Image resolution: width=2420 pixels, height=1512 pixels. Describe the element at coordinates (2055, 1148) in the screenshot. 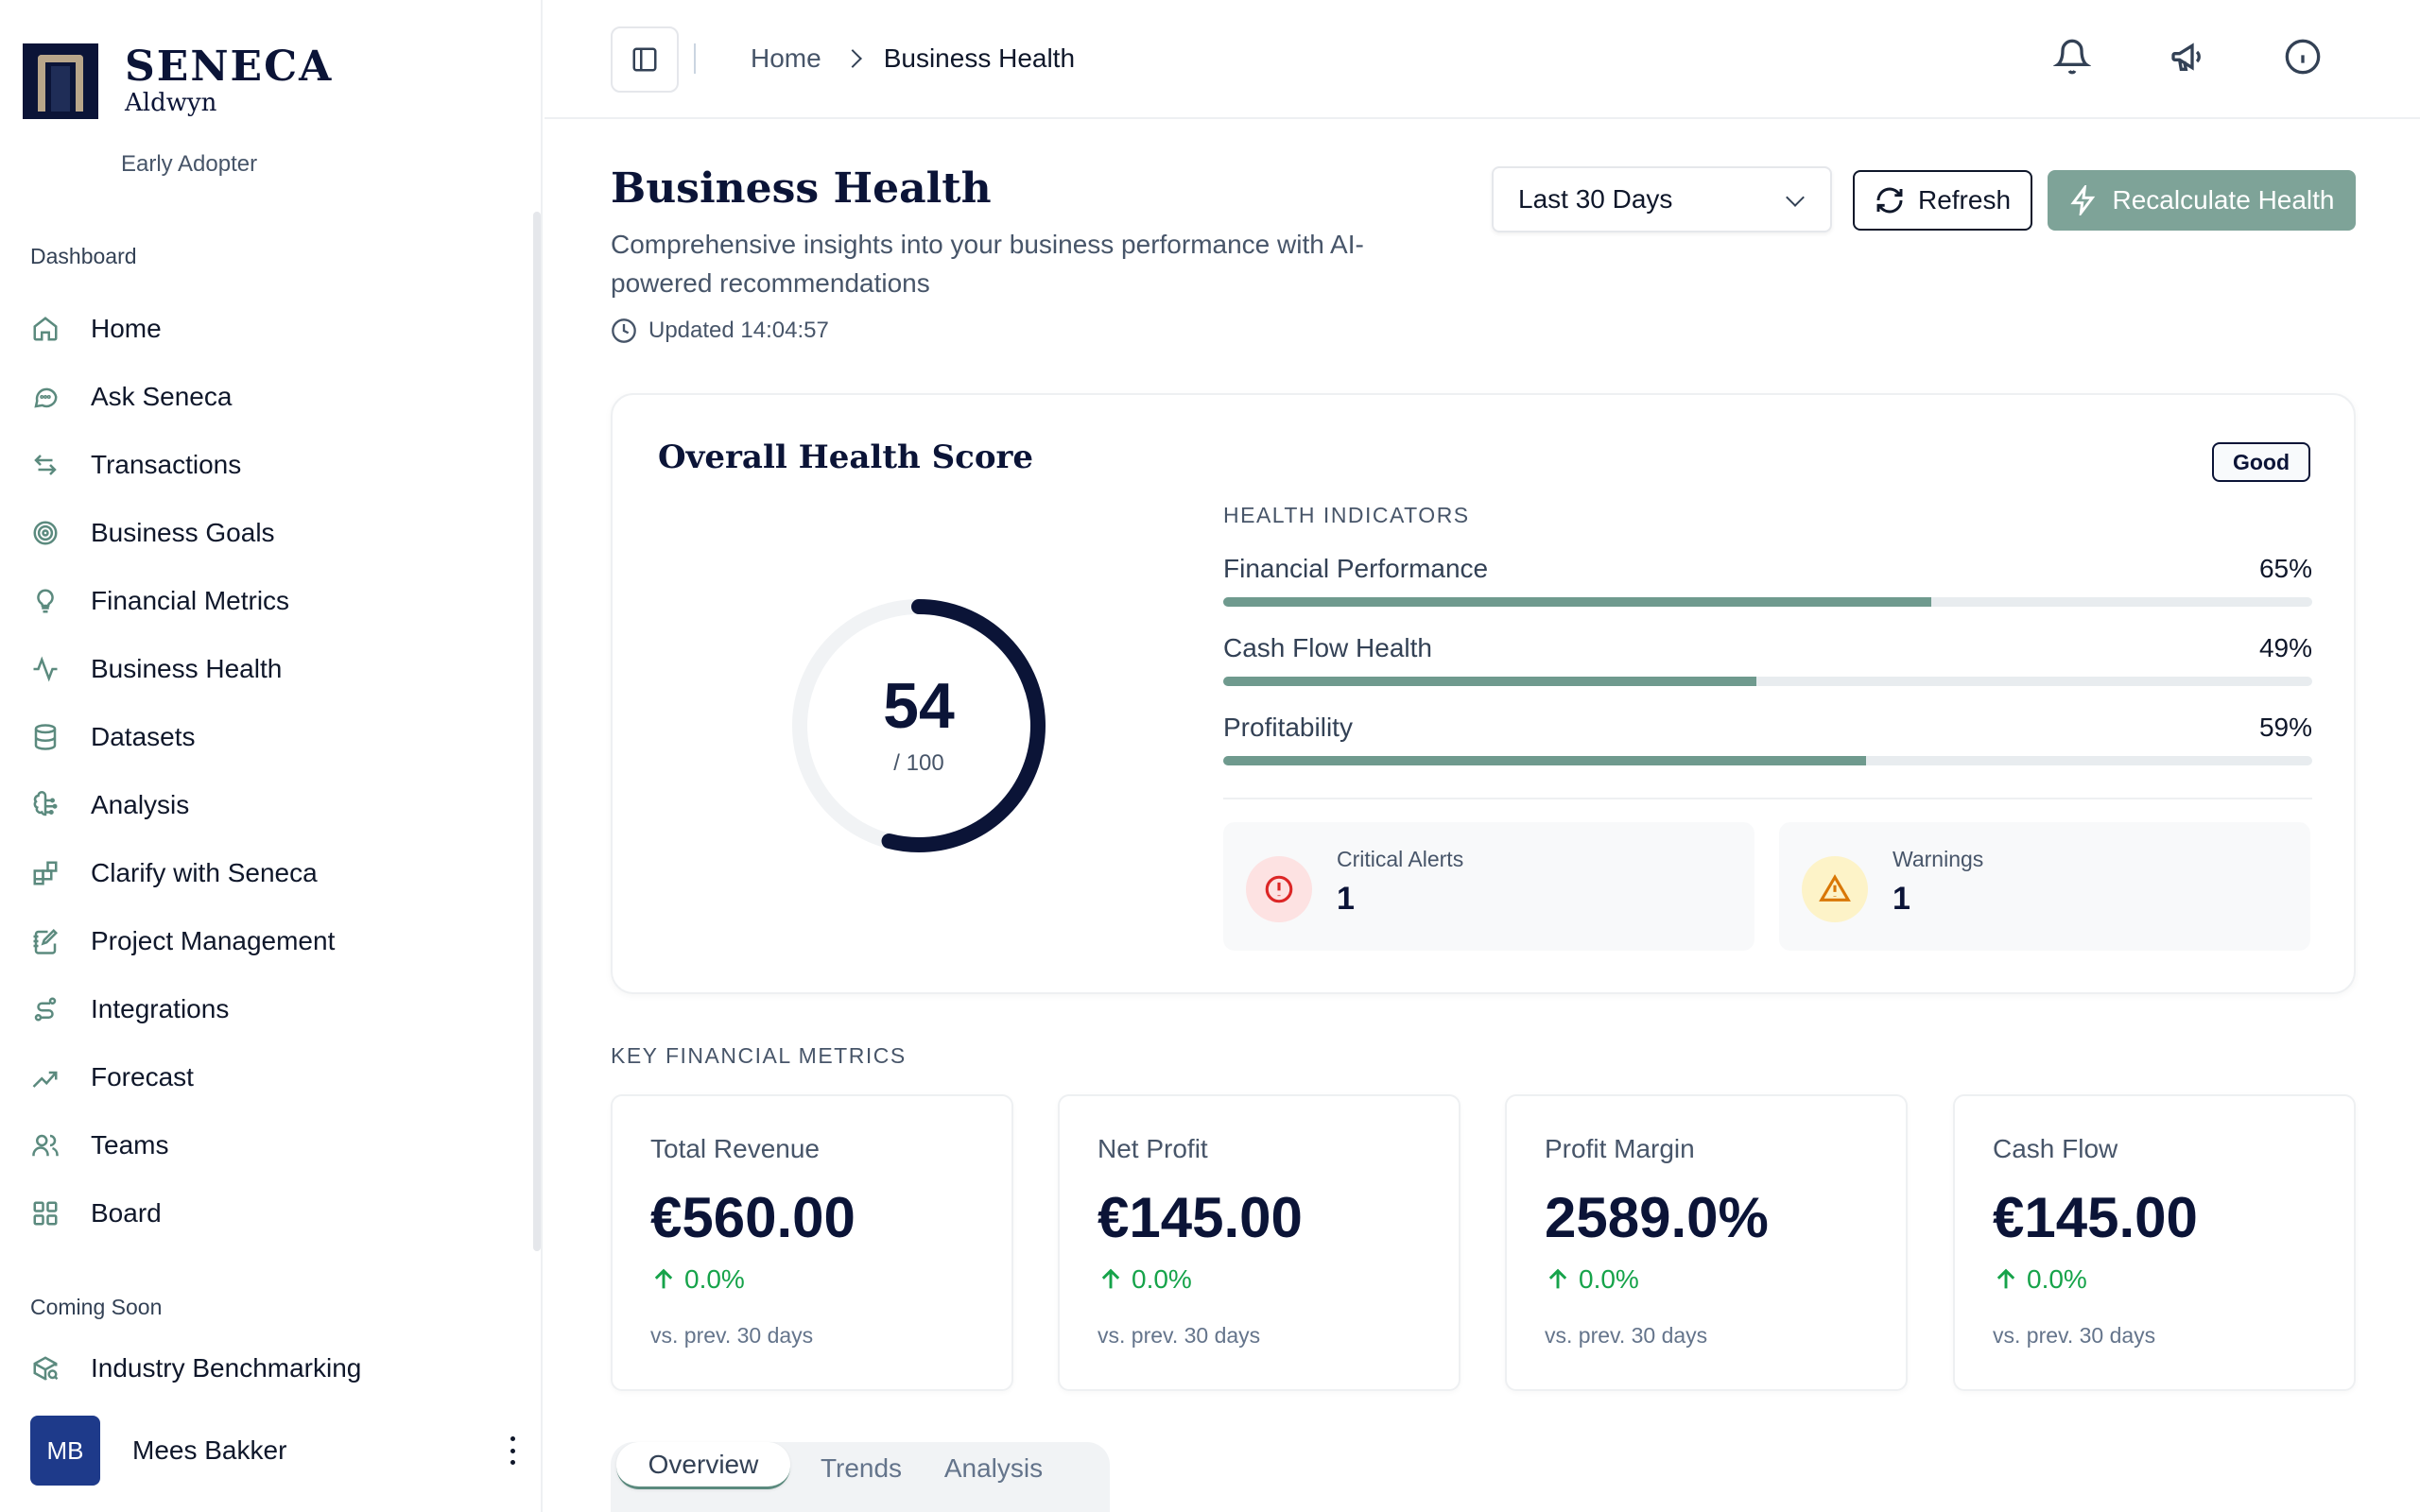

I see `metric-name: Cash Flow` at that location.